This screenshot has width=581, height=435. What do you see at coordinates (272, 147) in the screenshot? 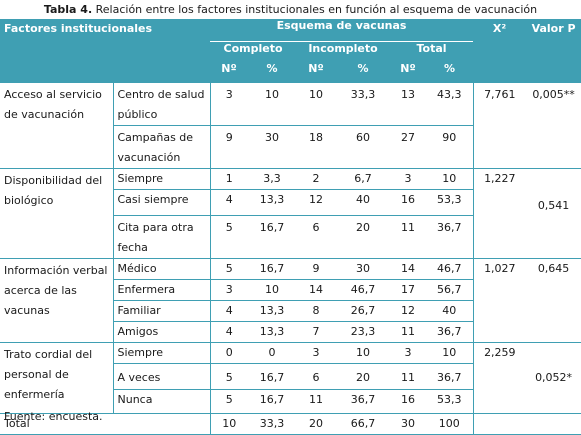
I see `cell-completo-pct: 30` at bounding box center [272, 147].